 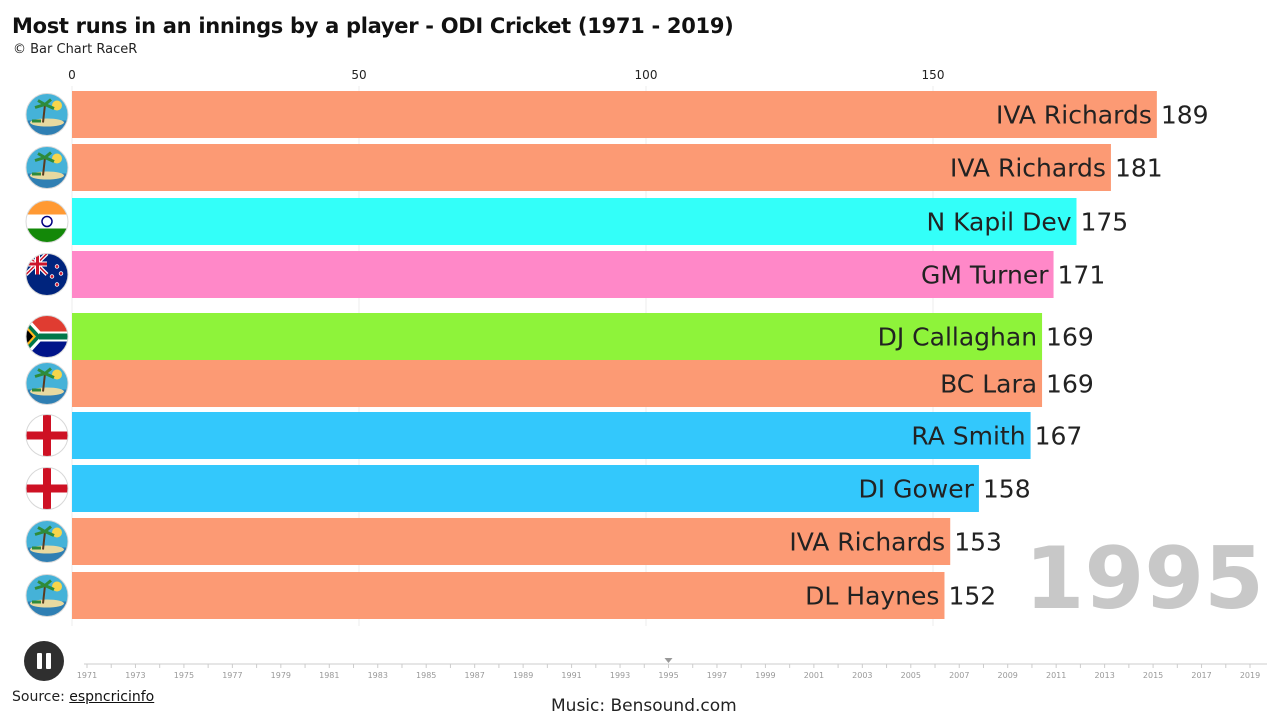 What do you see at coordinates (47, 274) in the screenshot?
I see `new-zealand-flag-icon` at bounding box center [47, 274].